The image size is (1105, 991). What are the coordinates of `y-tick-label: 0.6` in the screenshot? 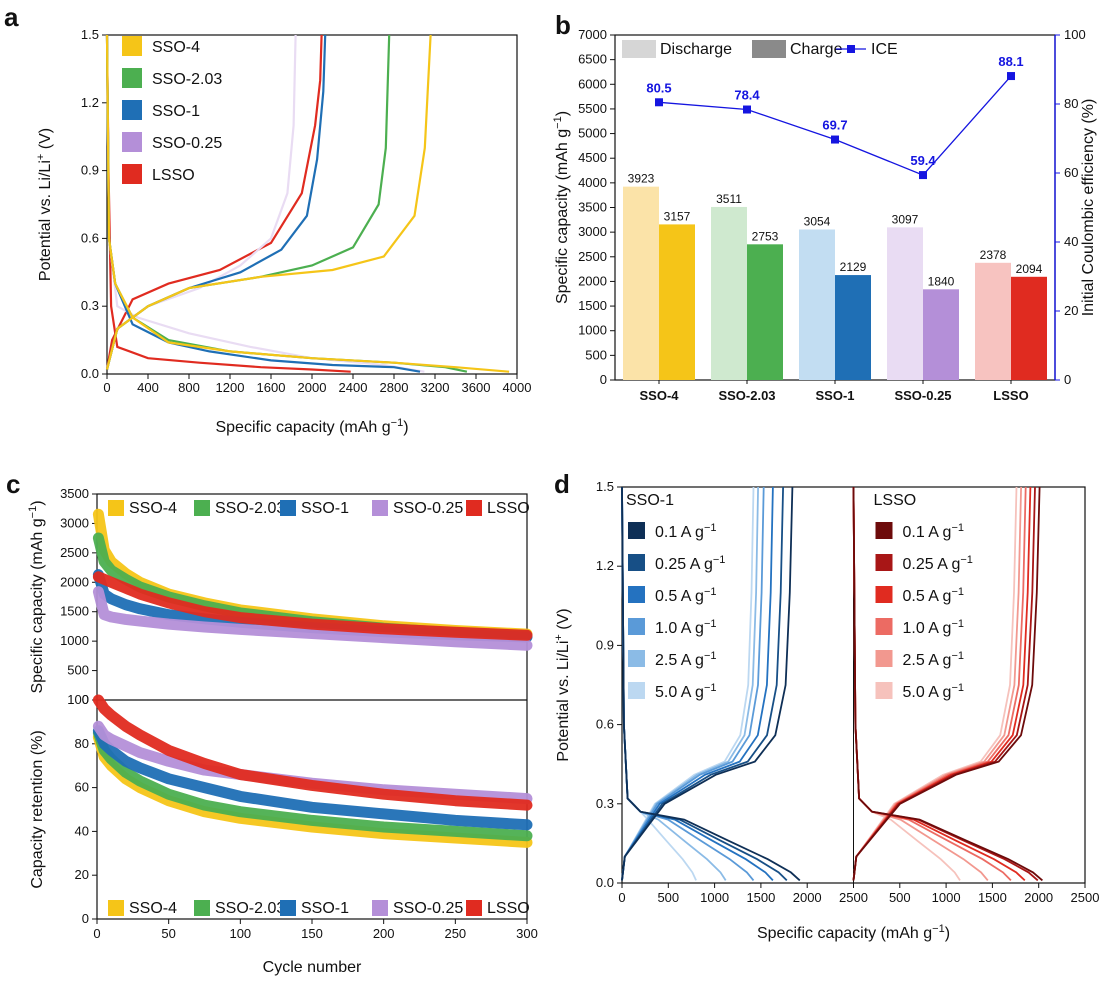 It's located at (90, 237).